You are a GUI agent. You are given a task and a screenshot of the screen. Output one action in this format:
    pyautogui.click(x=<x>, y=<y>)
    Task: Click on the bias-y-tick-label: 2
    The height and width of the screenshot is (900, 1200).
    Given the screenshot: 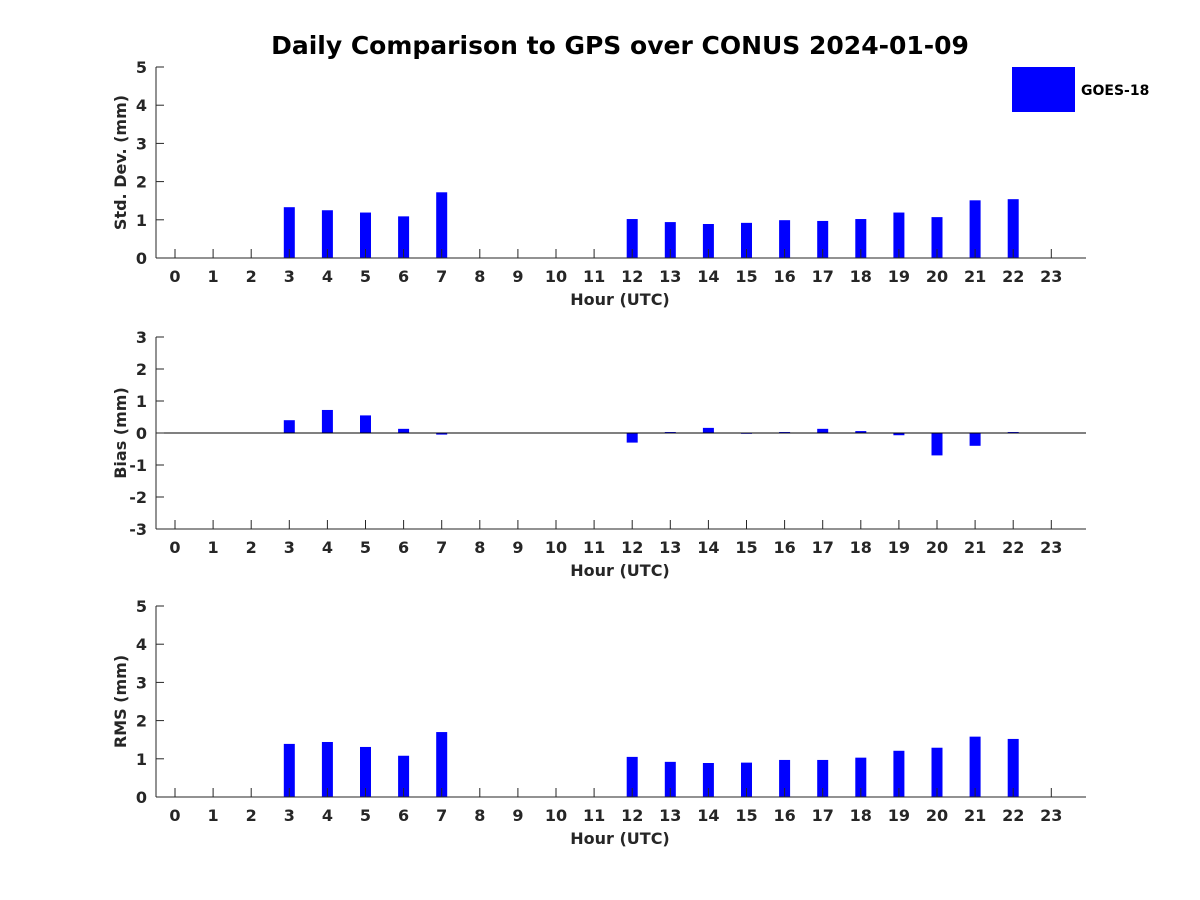 What is the action you would take?
    pyautogui.click(x=141, y=369)
    